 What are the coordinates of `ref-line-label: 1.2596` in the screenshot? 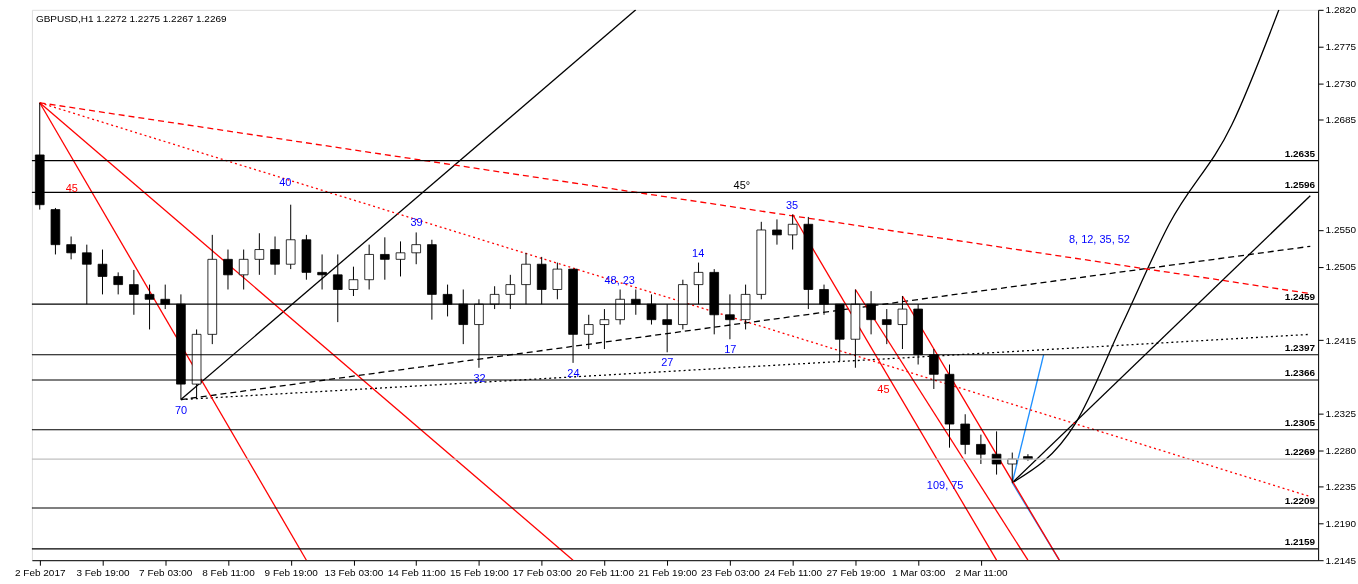 It's located at (1300, 185).